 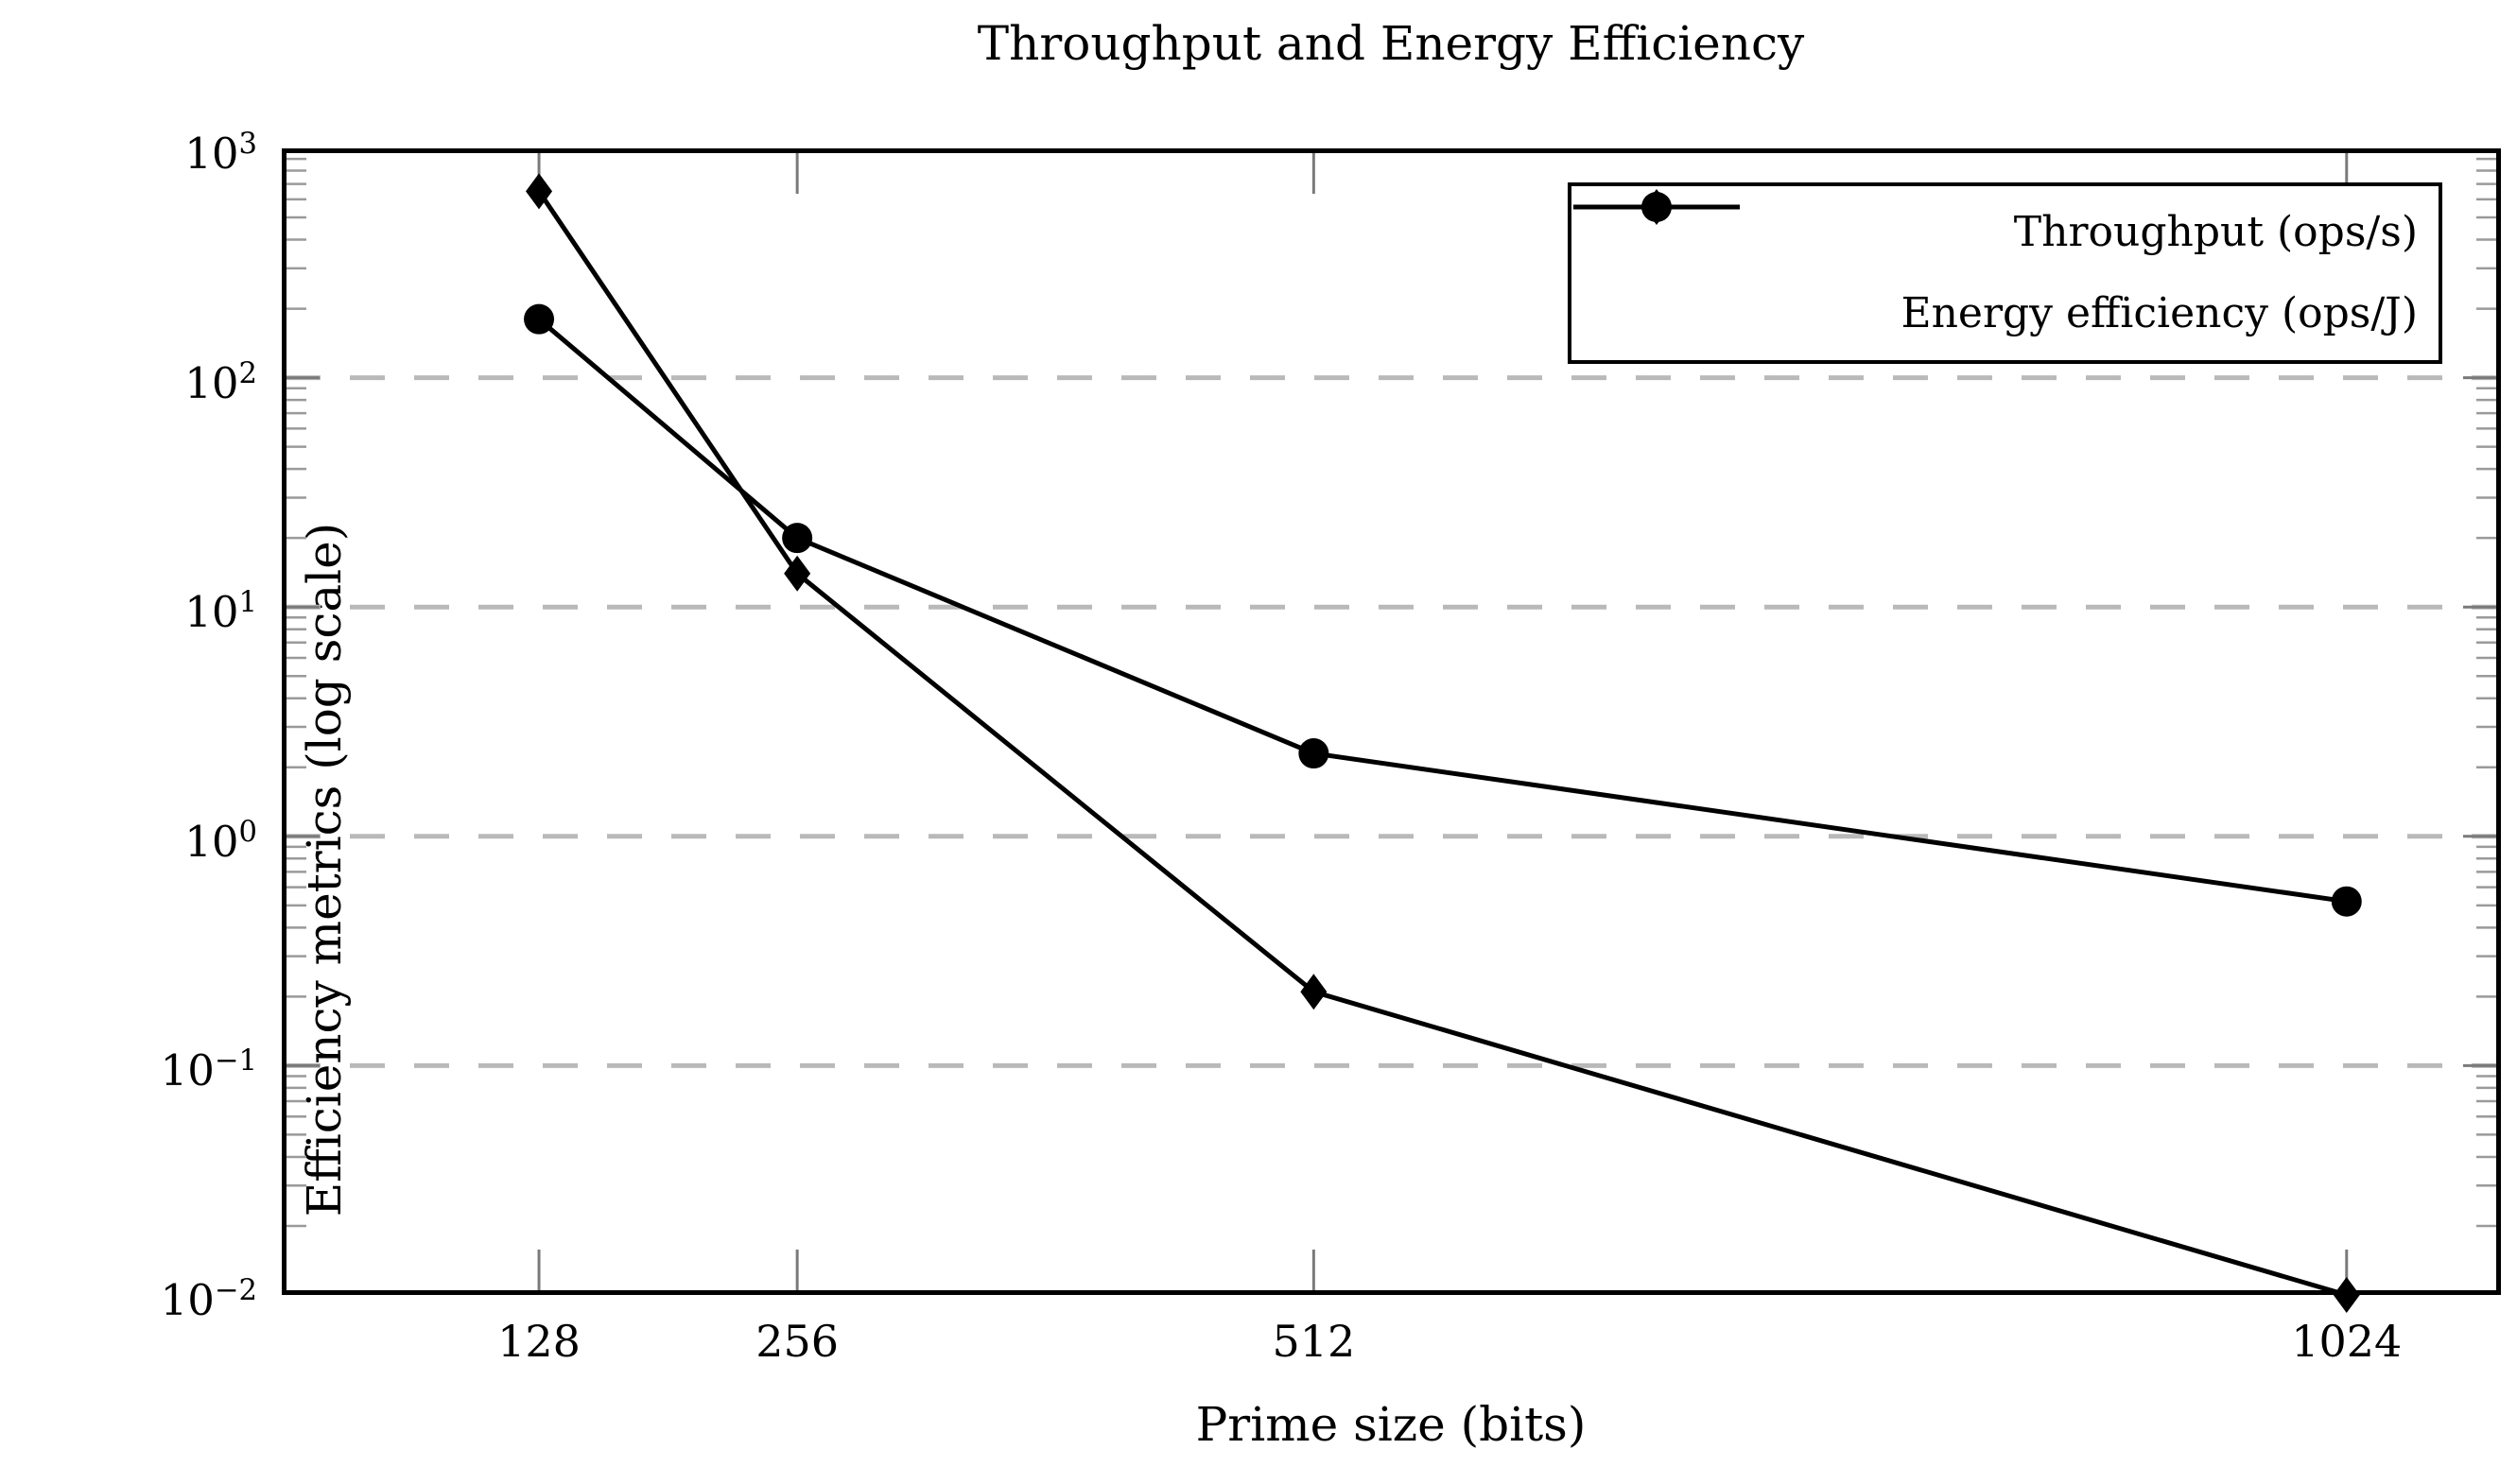 What do you see at coordinates (220, 382) in the screenshot?
I see `y-tick-label: 10²` at bounding box center [220, 382].